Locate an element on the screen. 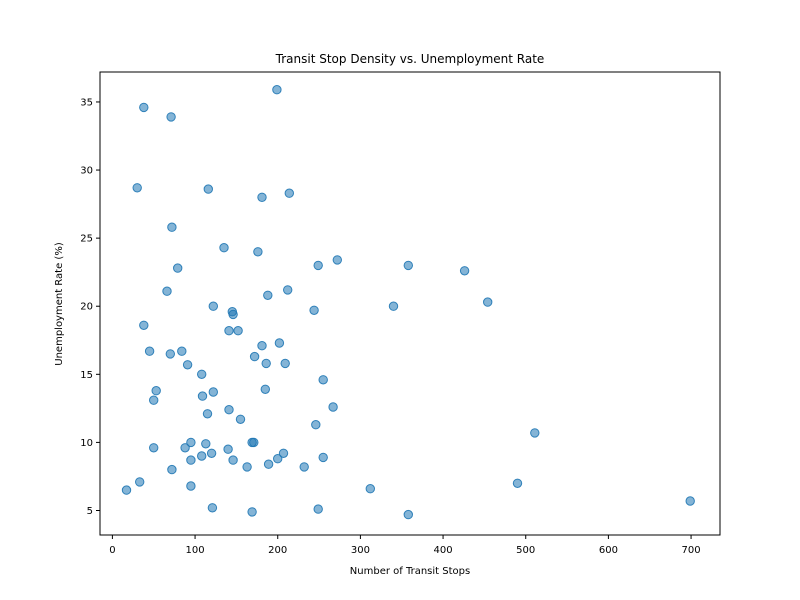  y-axis: 5 10 15 20 25 30 35 is located at coordinates (90, 307).